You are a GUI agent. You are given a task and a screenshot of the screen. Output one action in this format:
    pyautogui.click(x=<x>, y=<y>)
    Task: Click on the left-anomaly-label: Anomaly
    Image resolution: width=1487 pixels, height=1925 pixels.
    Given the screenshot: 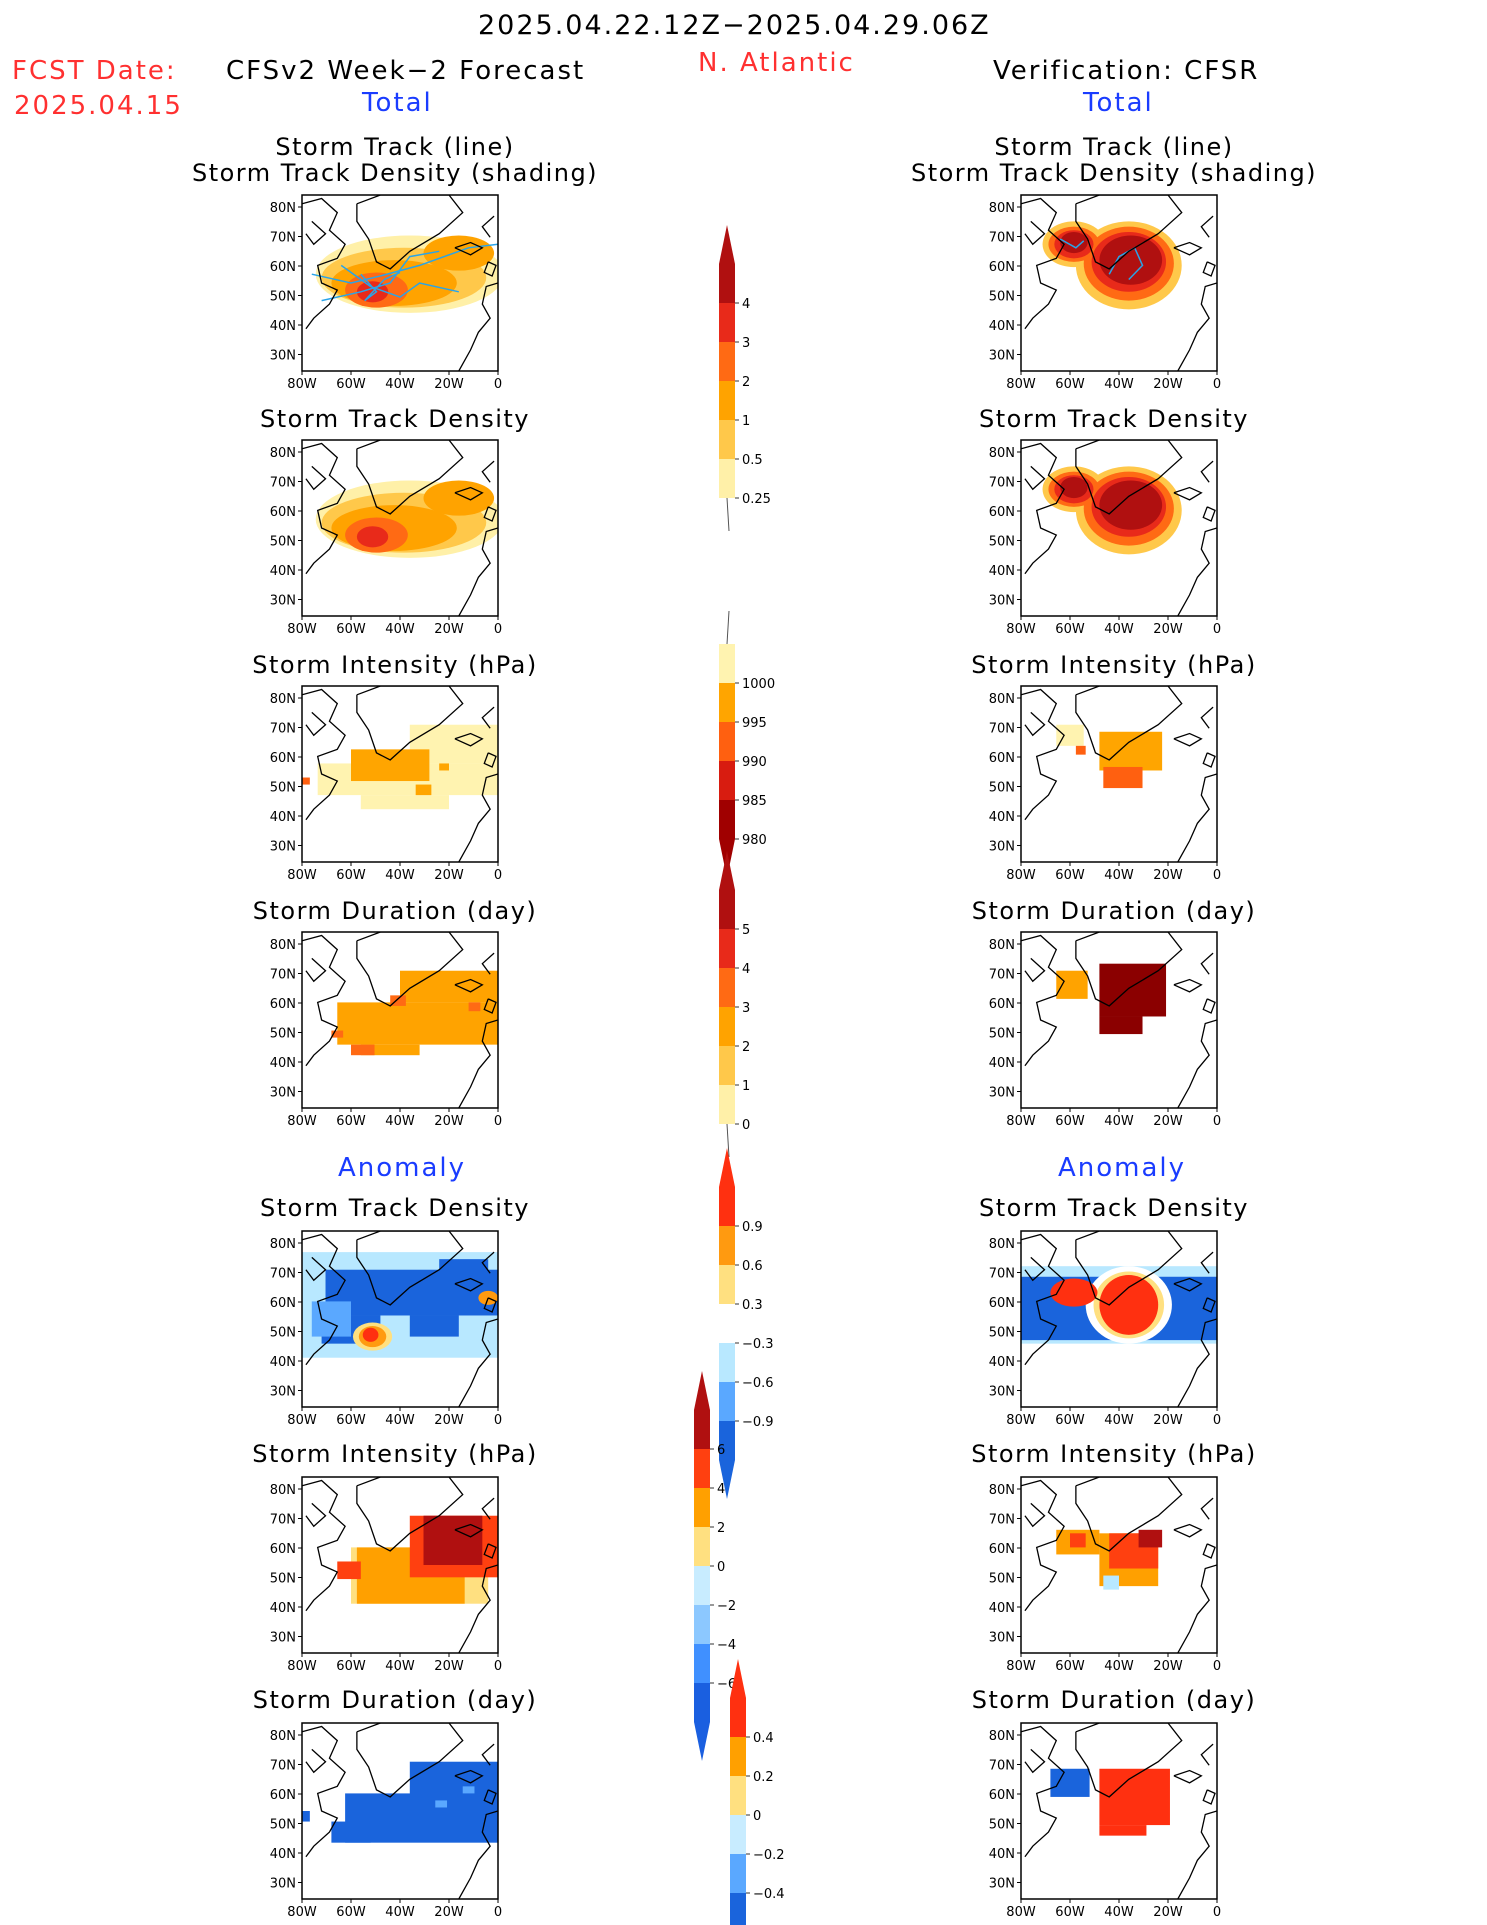 What is the action you would take?
    pyautogui.click(x=402, y=1168)
    